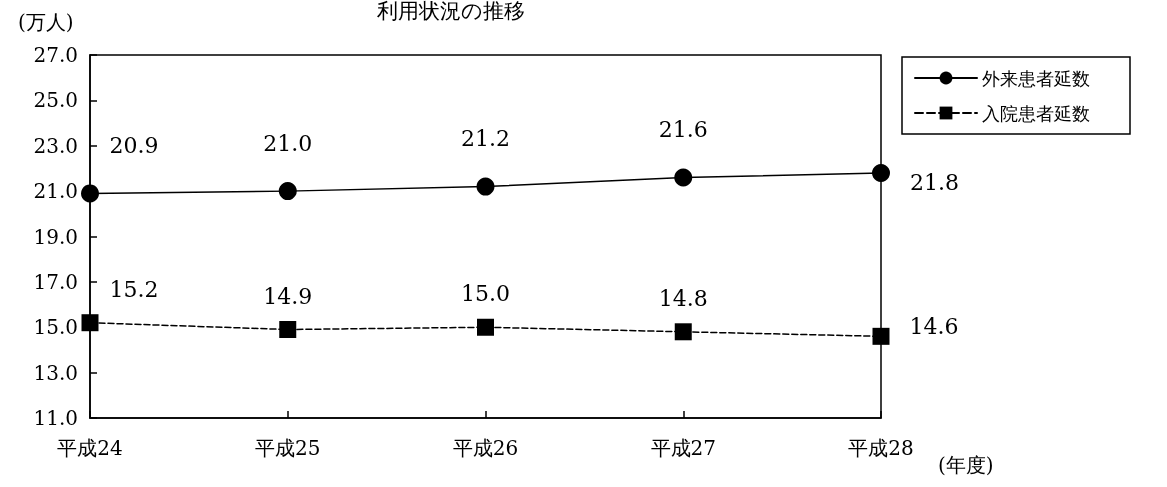 The image size is (1167, 487). What do you see at coordinates (683, 130) in the screenshot?
I see `data-label: 21.6` at bounding box center [683, 130].